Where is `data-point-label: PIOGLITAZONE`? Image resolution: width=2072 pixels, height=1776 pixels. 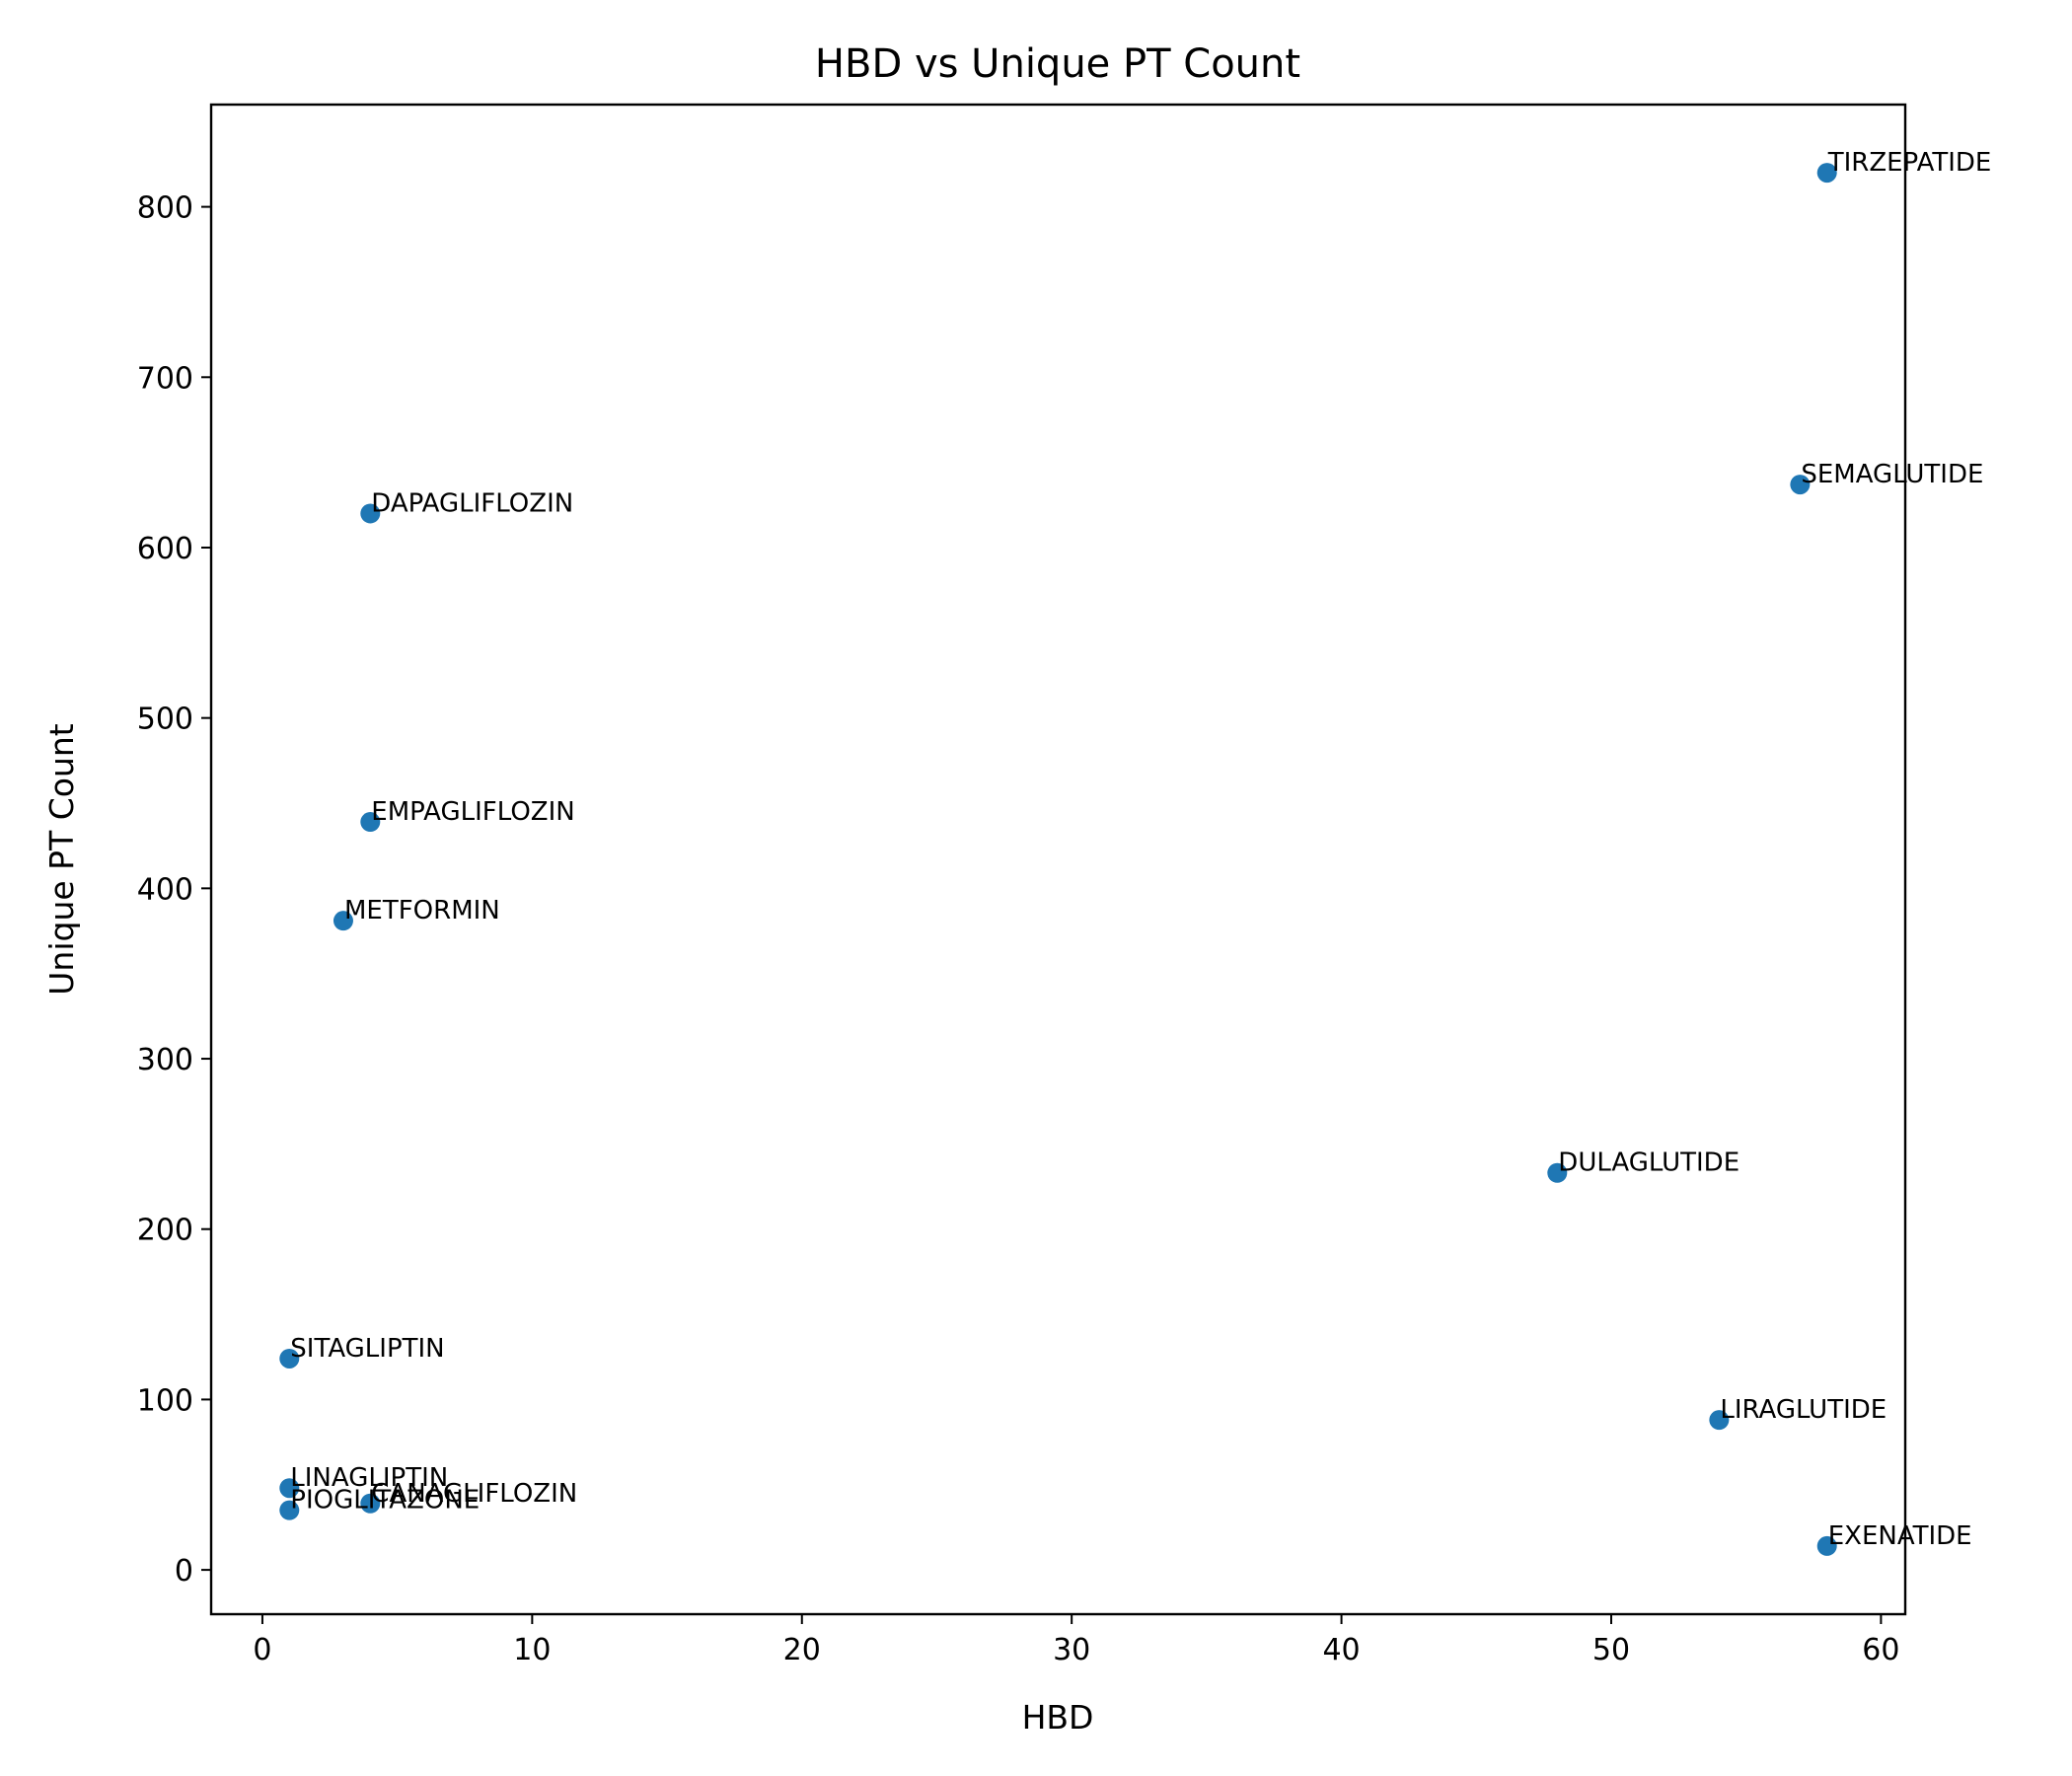 data-point-label: PIOGLITAZONE is located at coordinates (385, 1501).